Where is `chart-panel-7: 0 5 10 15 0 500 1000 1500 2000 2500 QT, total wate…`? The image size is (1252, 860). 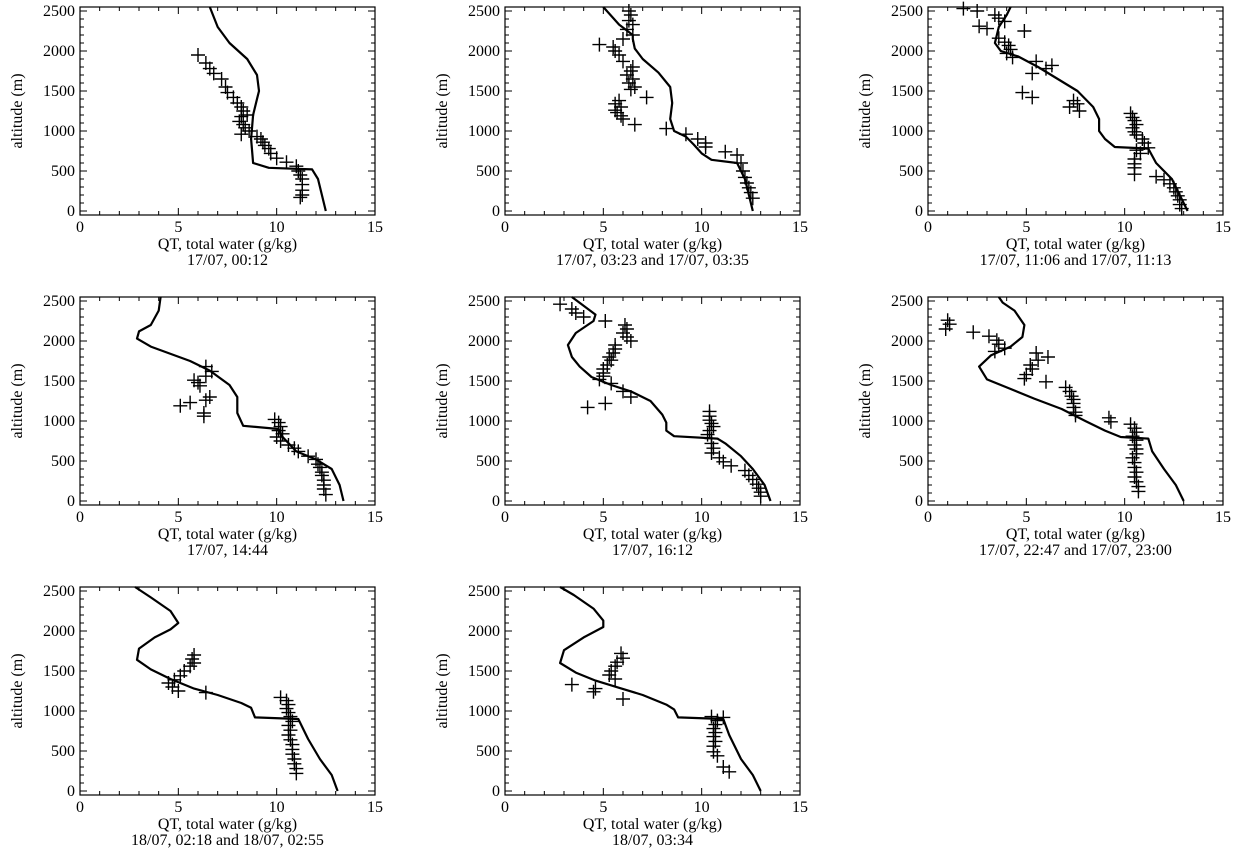 chart-panel-7: 0 5 10 15 0 500 1000 1500 2000 2500 QT, total wate… is located at coordinates (196, 716).